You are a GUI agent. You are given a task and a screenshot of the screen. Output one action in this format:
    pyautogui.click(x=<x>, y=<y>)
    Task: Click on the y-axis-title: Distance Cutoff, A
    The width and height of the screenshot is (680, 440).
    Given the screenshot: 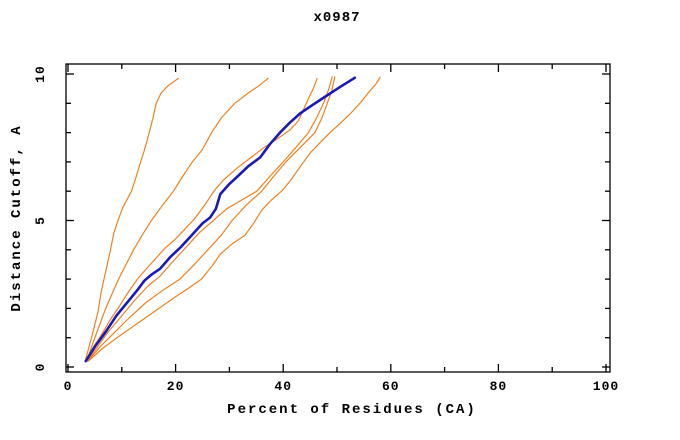 What is the action you would take?
    pyautogui.click(x=17, y=217)
    